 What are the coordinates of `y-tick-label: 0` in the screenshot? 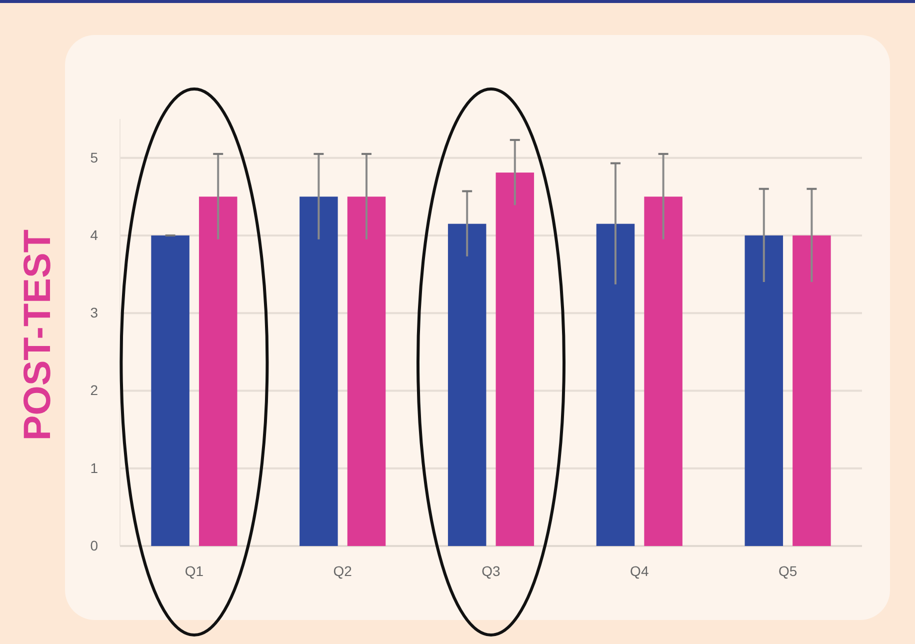 It's located at (94, 545).